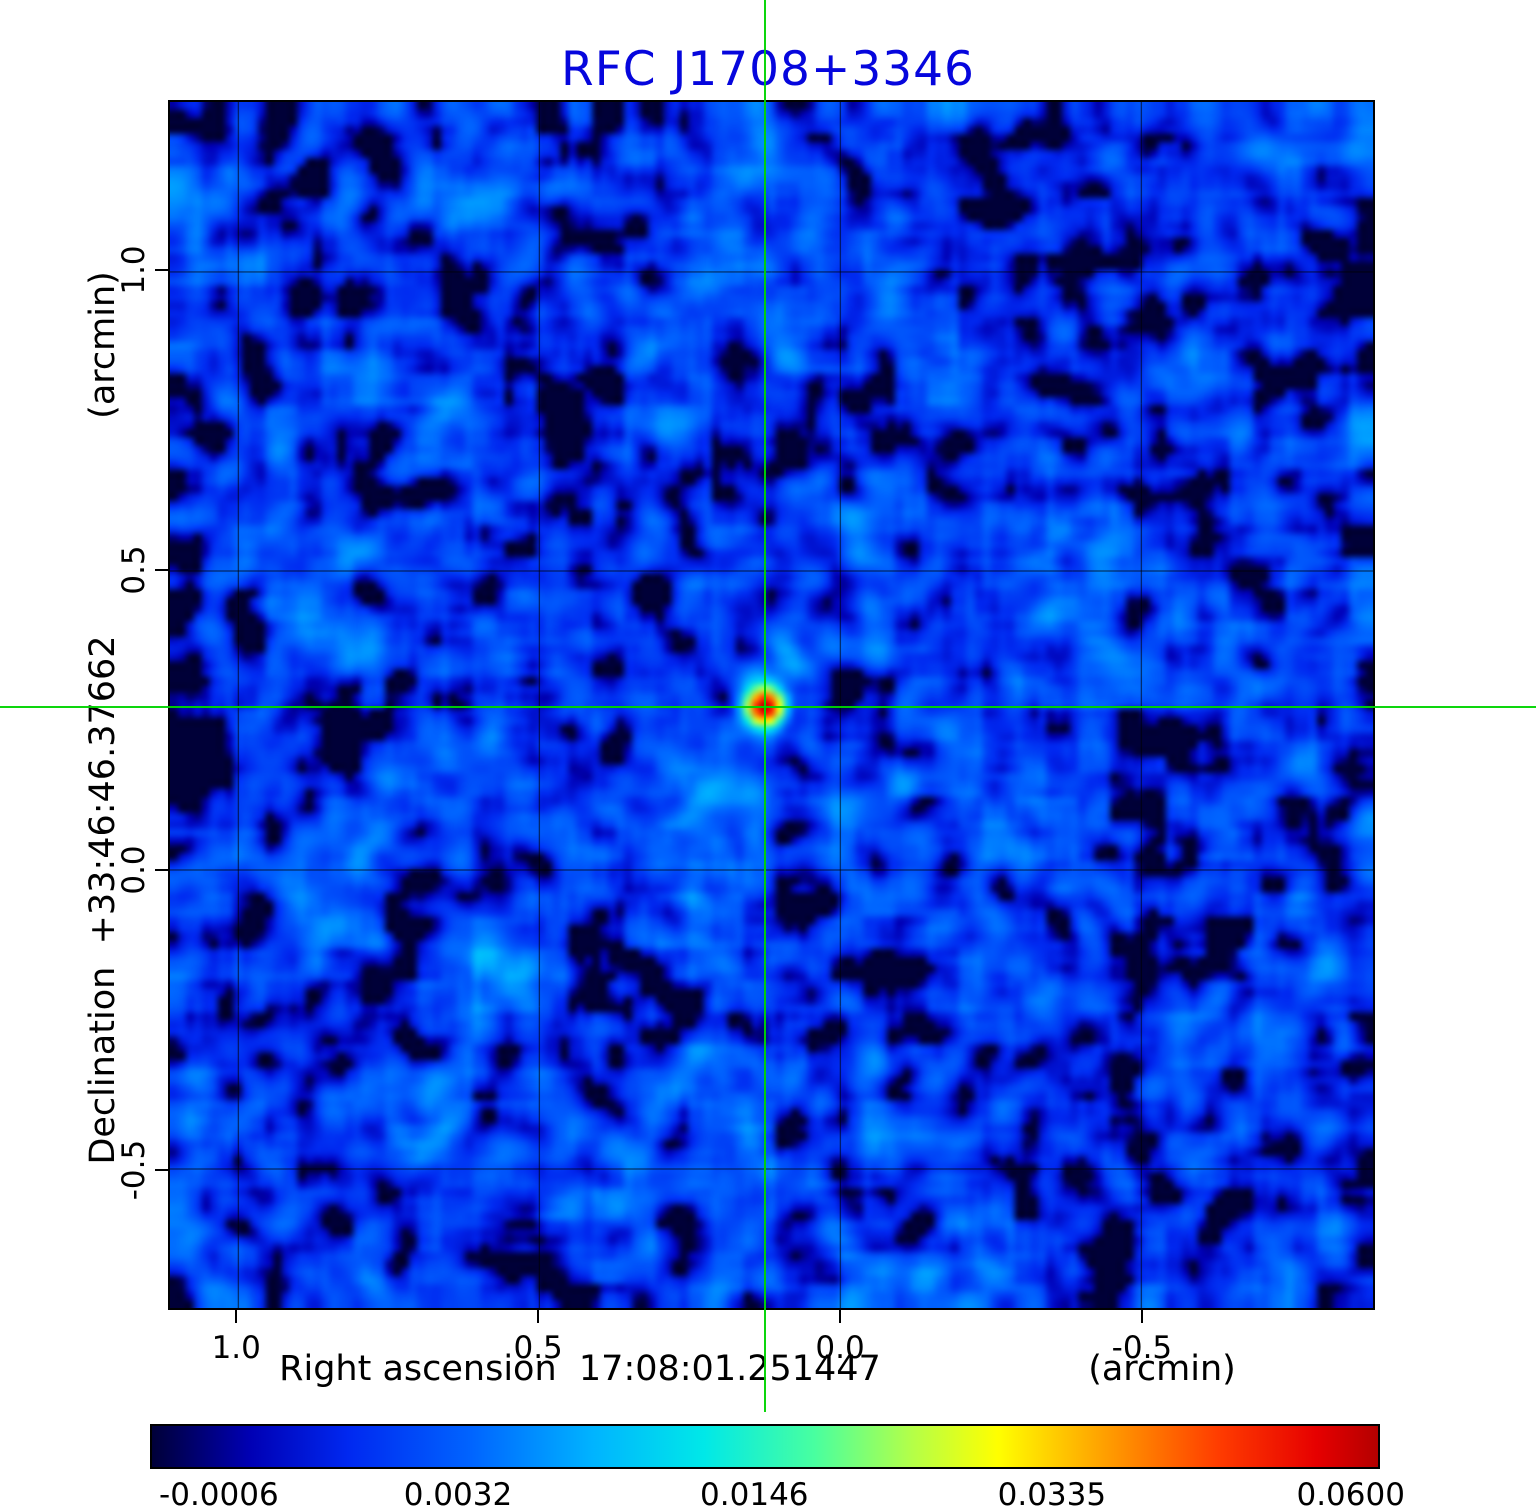 The image size is (1536, 1511). Describe the element at coordinates (768, 69) in the screenshot. I see `plot-title: RFC J1708+3346` at that location.